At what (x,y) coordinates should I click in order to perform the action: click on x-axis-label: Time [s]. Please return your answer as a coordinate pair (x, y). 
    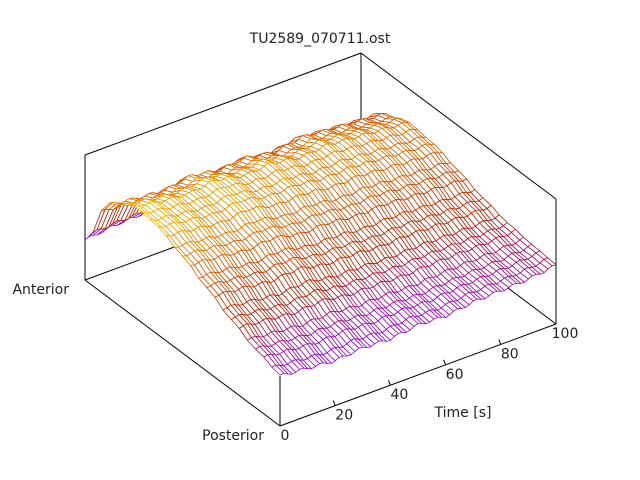
    Looking at the image, I should click on (463, 413).